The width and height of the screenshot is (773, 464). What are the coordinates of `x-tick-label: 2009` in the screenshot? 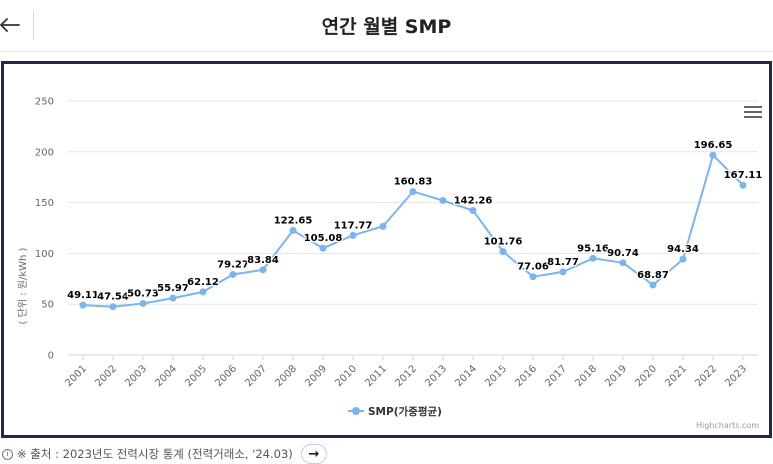 It's located at (316, 376).